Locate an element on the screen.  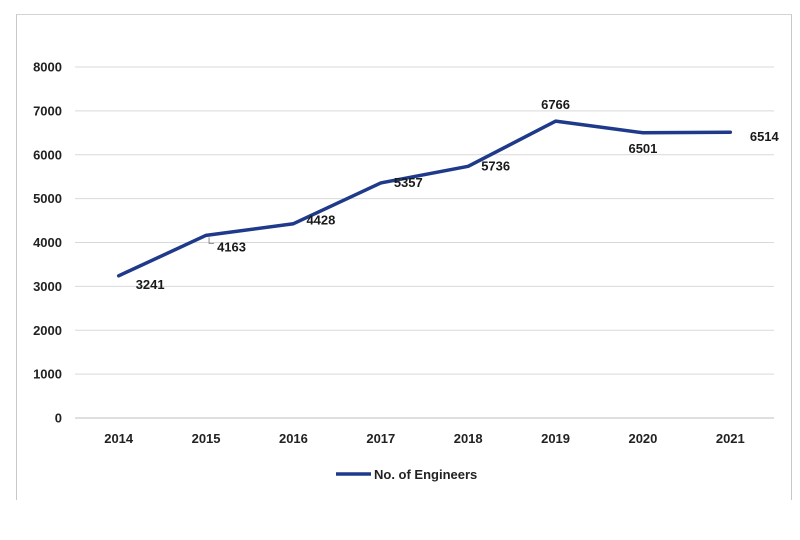
y-tick-label: 1000 is located at coordinates (47, 374).